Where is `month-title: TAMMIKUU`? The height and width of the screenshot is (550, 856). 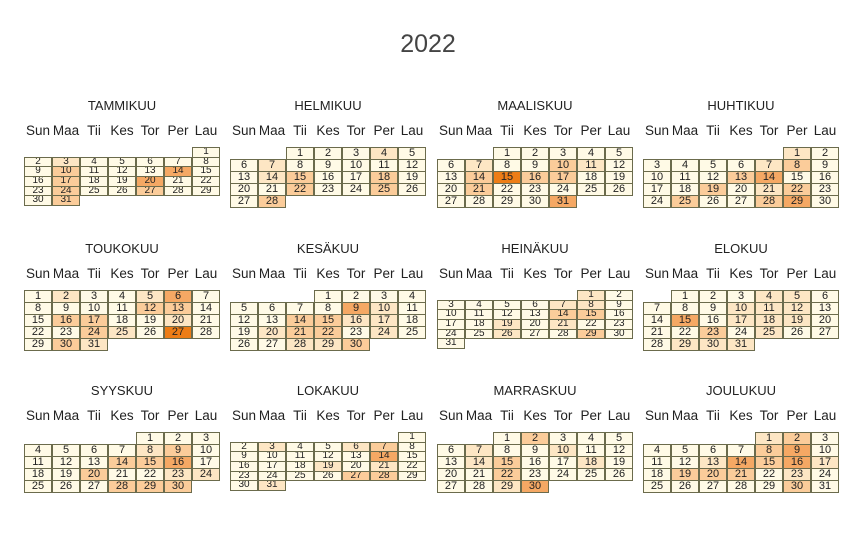 month-title: TAMMIKUU is located at coordinates (122, 105).